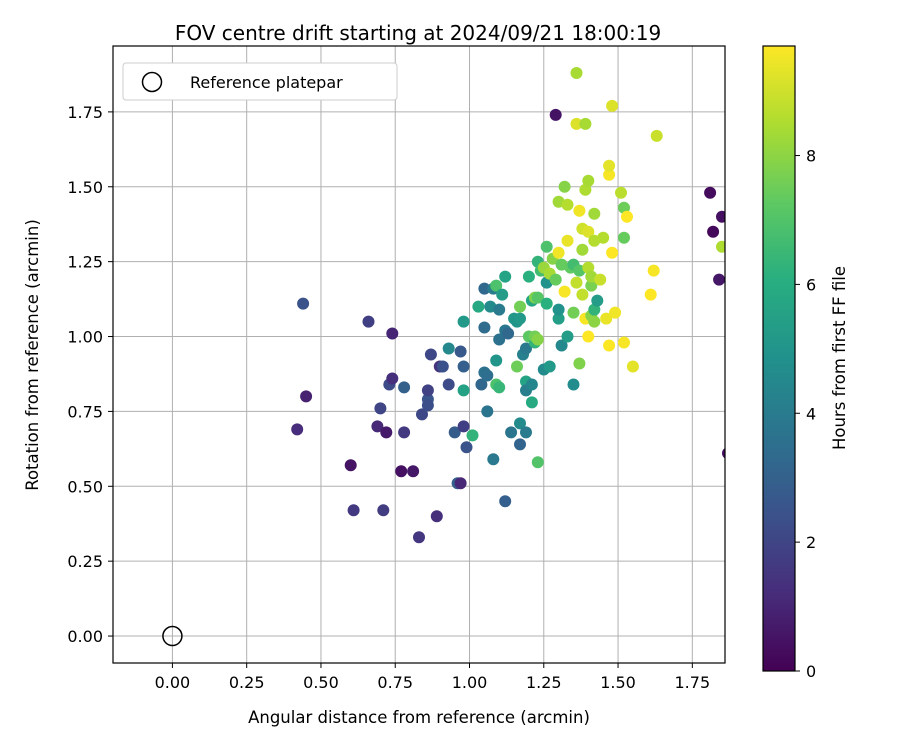  What do you see at coordinates (247, 682) in the screenshot?
I see `x-tick-label: 0.25` at bounding box center [247, 682].